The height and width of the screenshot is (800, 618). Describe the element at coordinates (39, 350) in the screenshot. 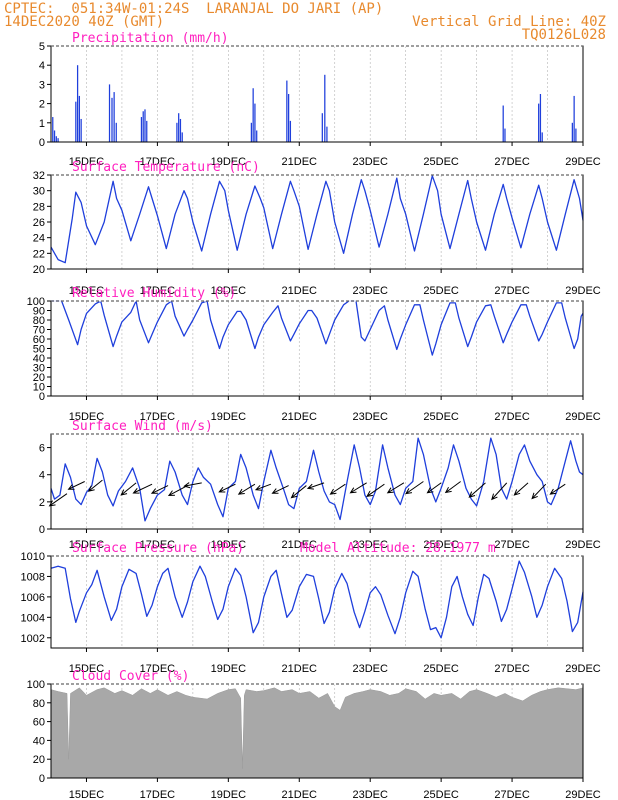

I see `y-tick-label: 50` at that location.